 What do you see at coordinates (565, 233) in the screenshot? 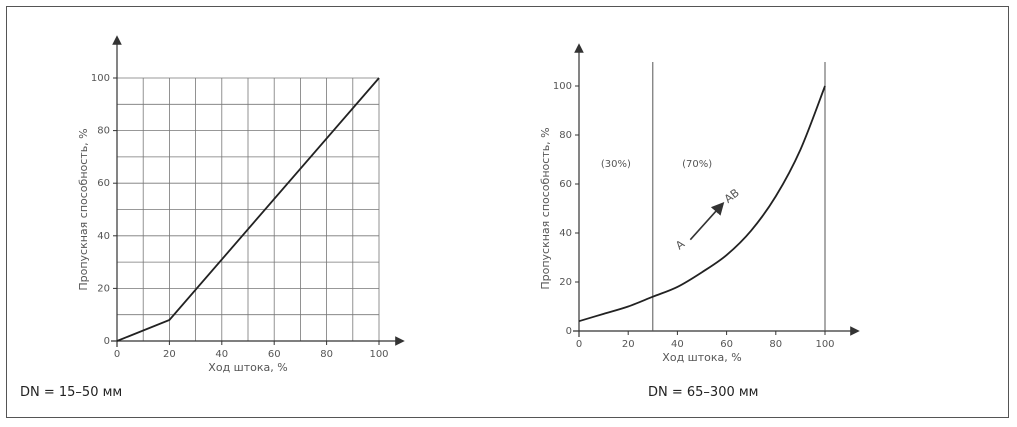
I see `c2-y-tick-label: 40` at bounding box center [565, 233].